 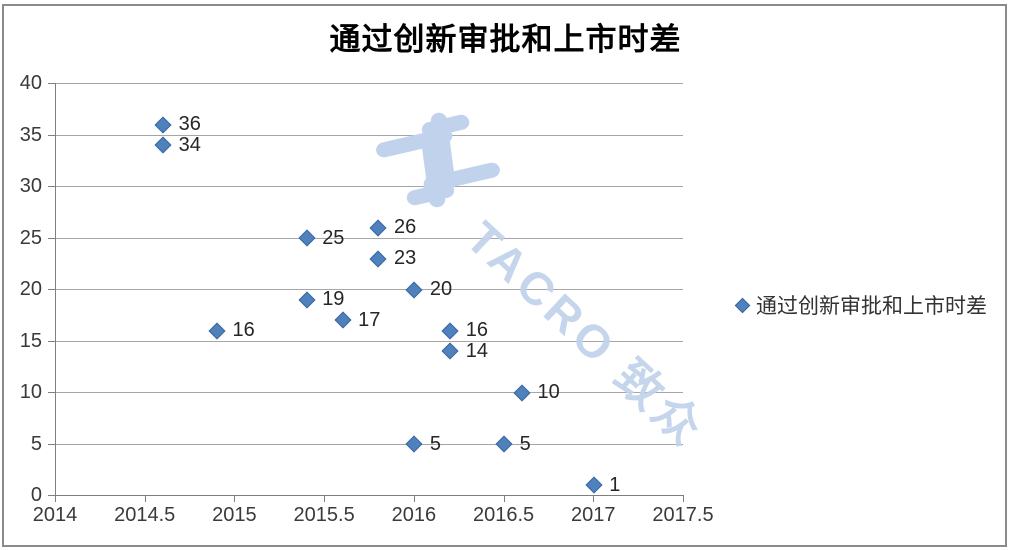 I want to click on data-point-label: 23, so click(x=405, y=258).